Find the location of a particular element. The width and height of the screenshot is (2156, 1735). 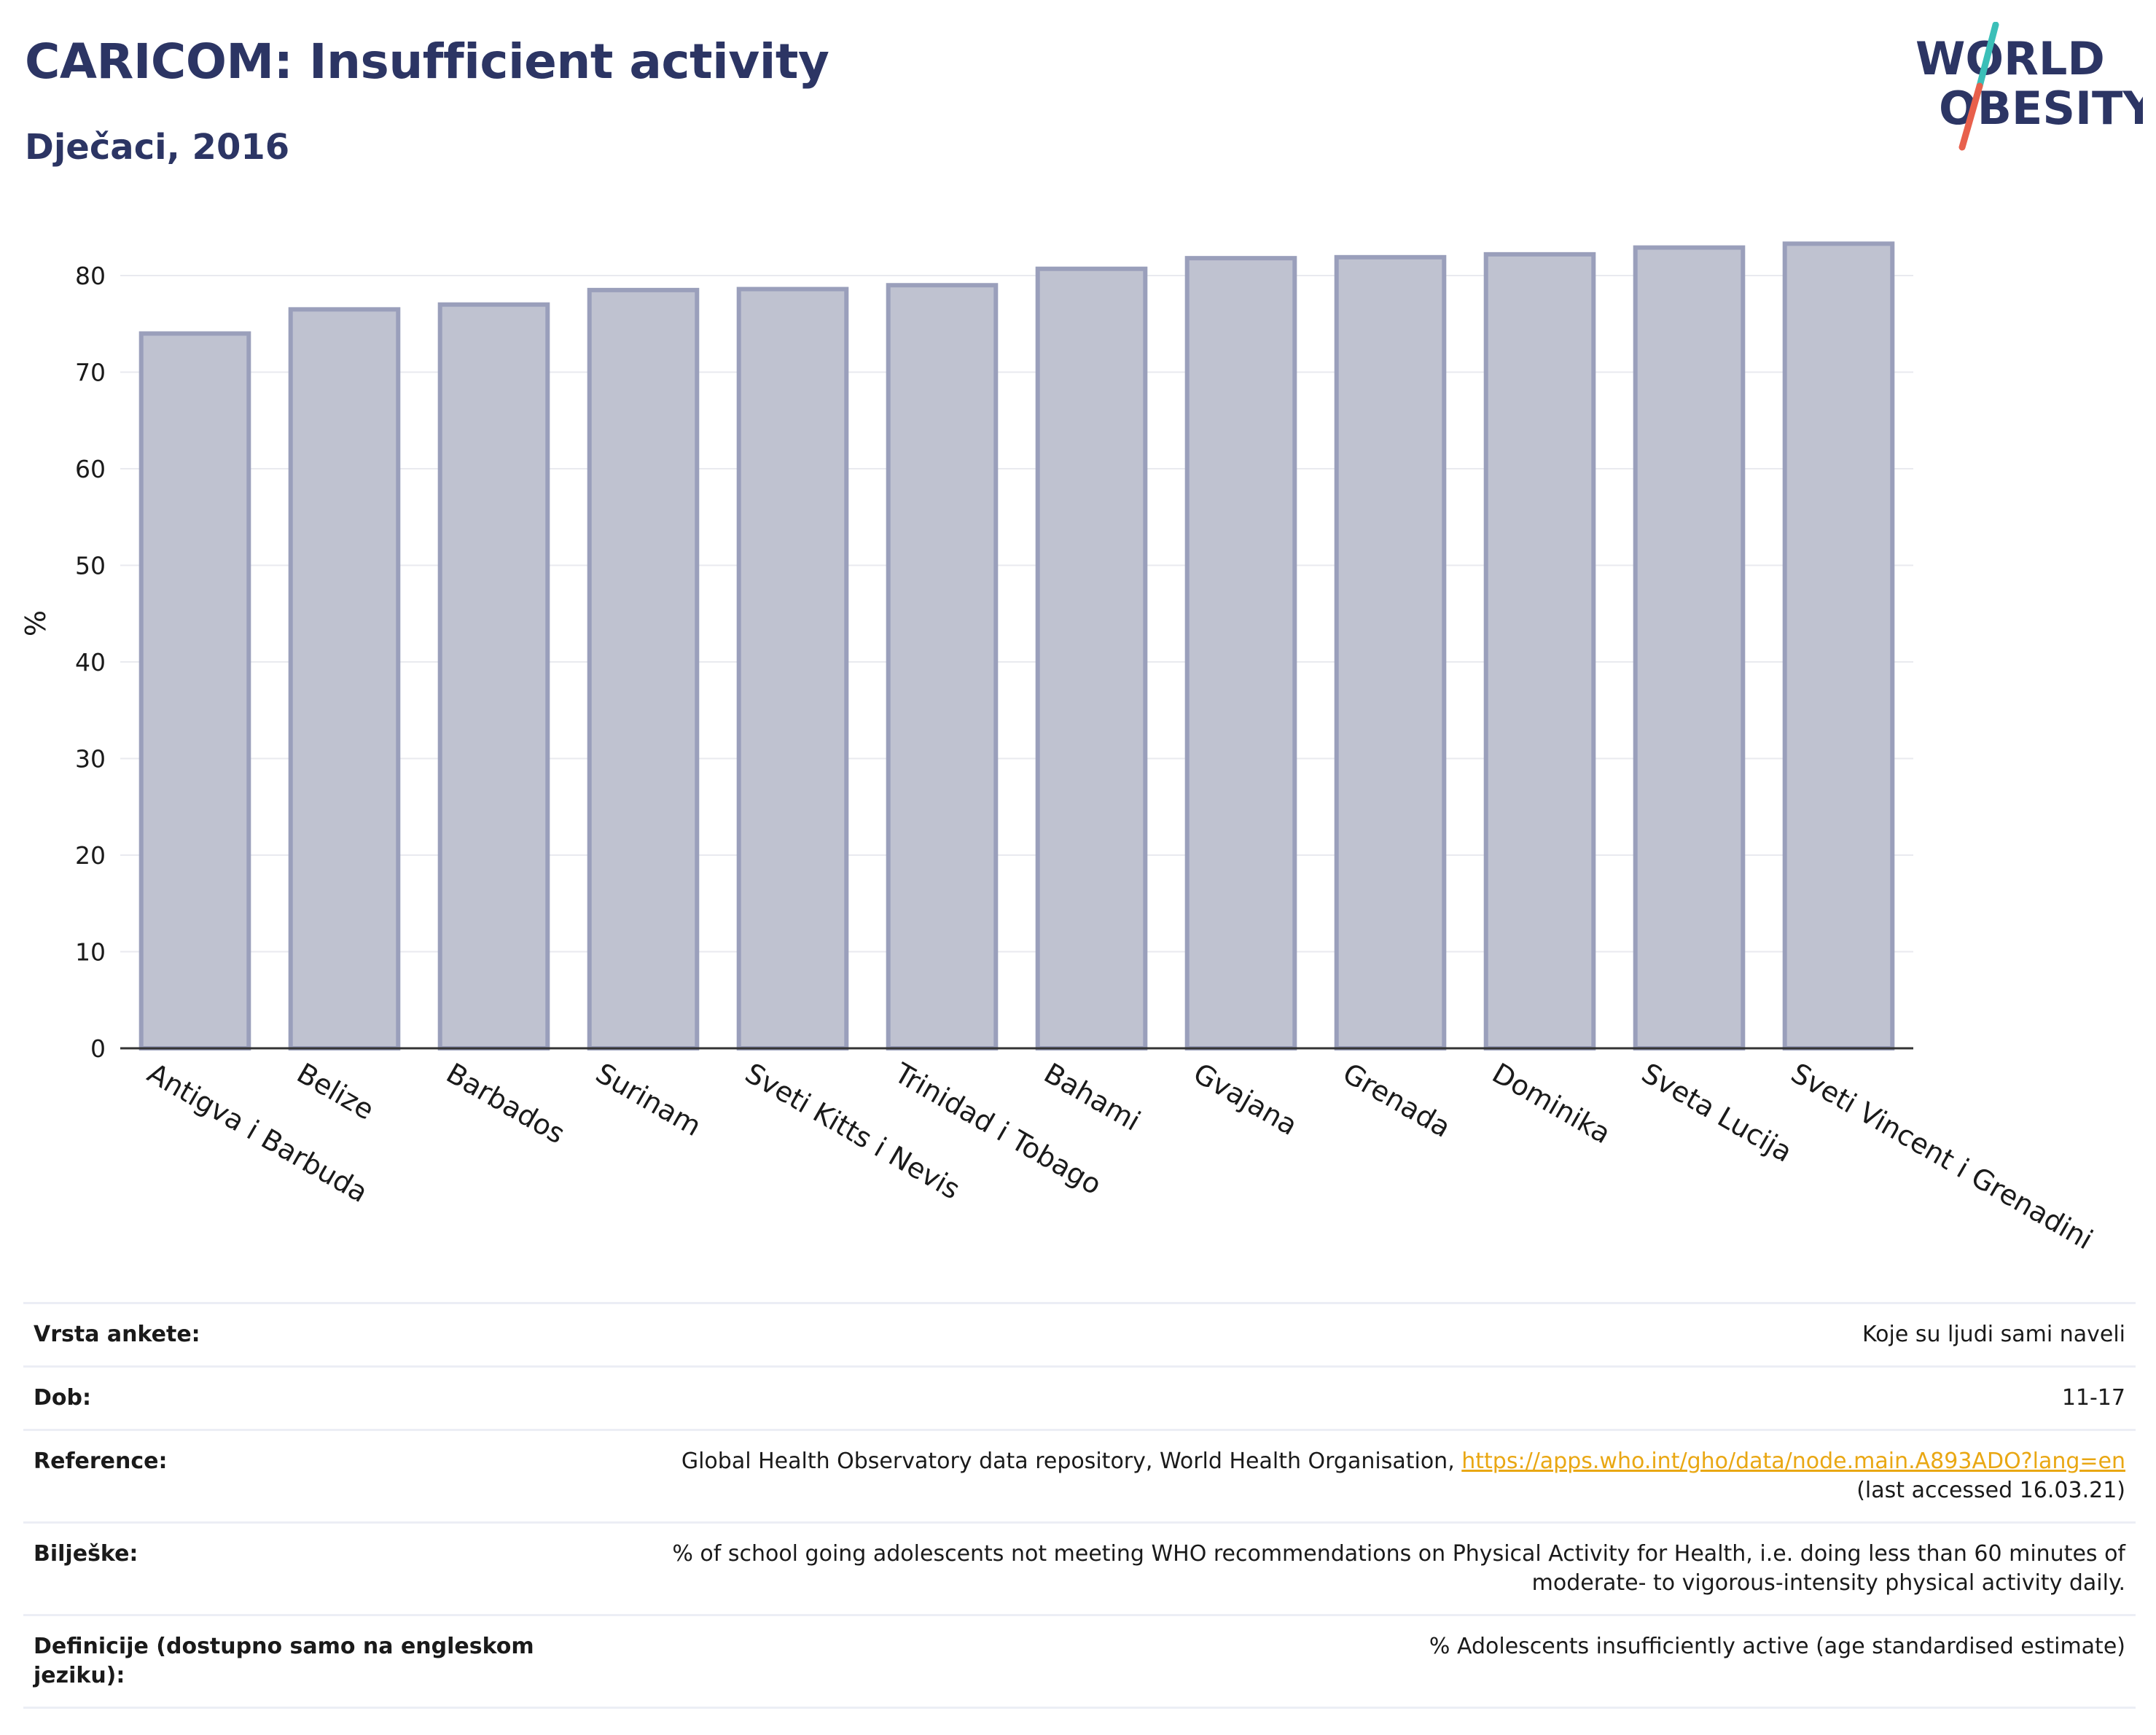

y-tick-label: 30 is located at coordinates (91, 759).